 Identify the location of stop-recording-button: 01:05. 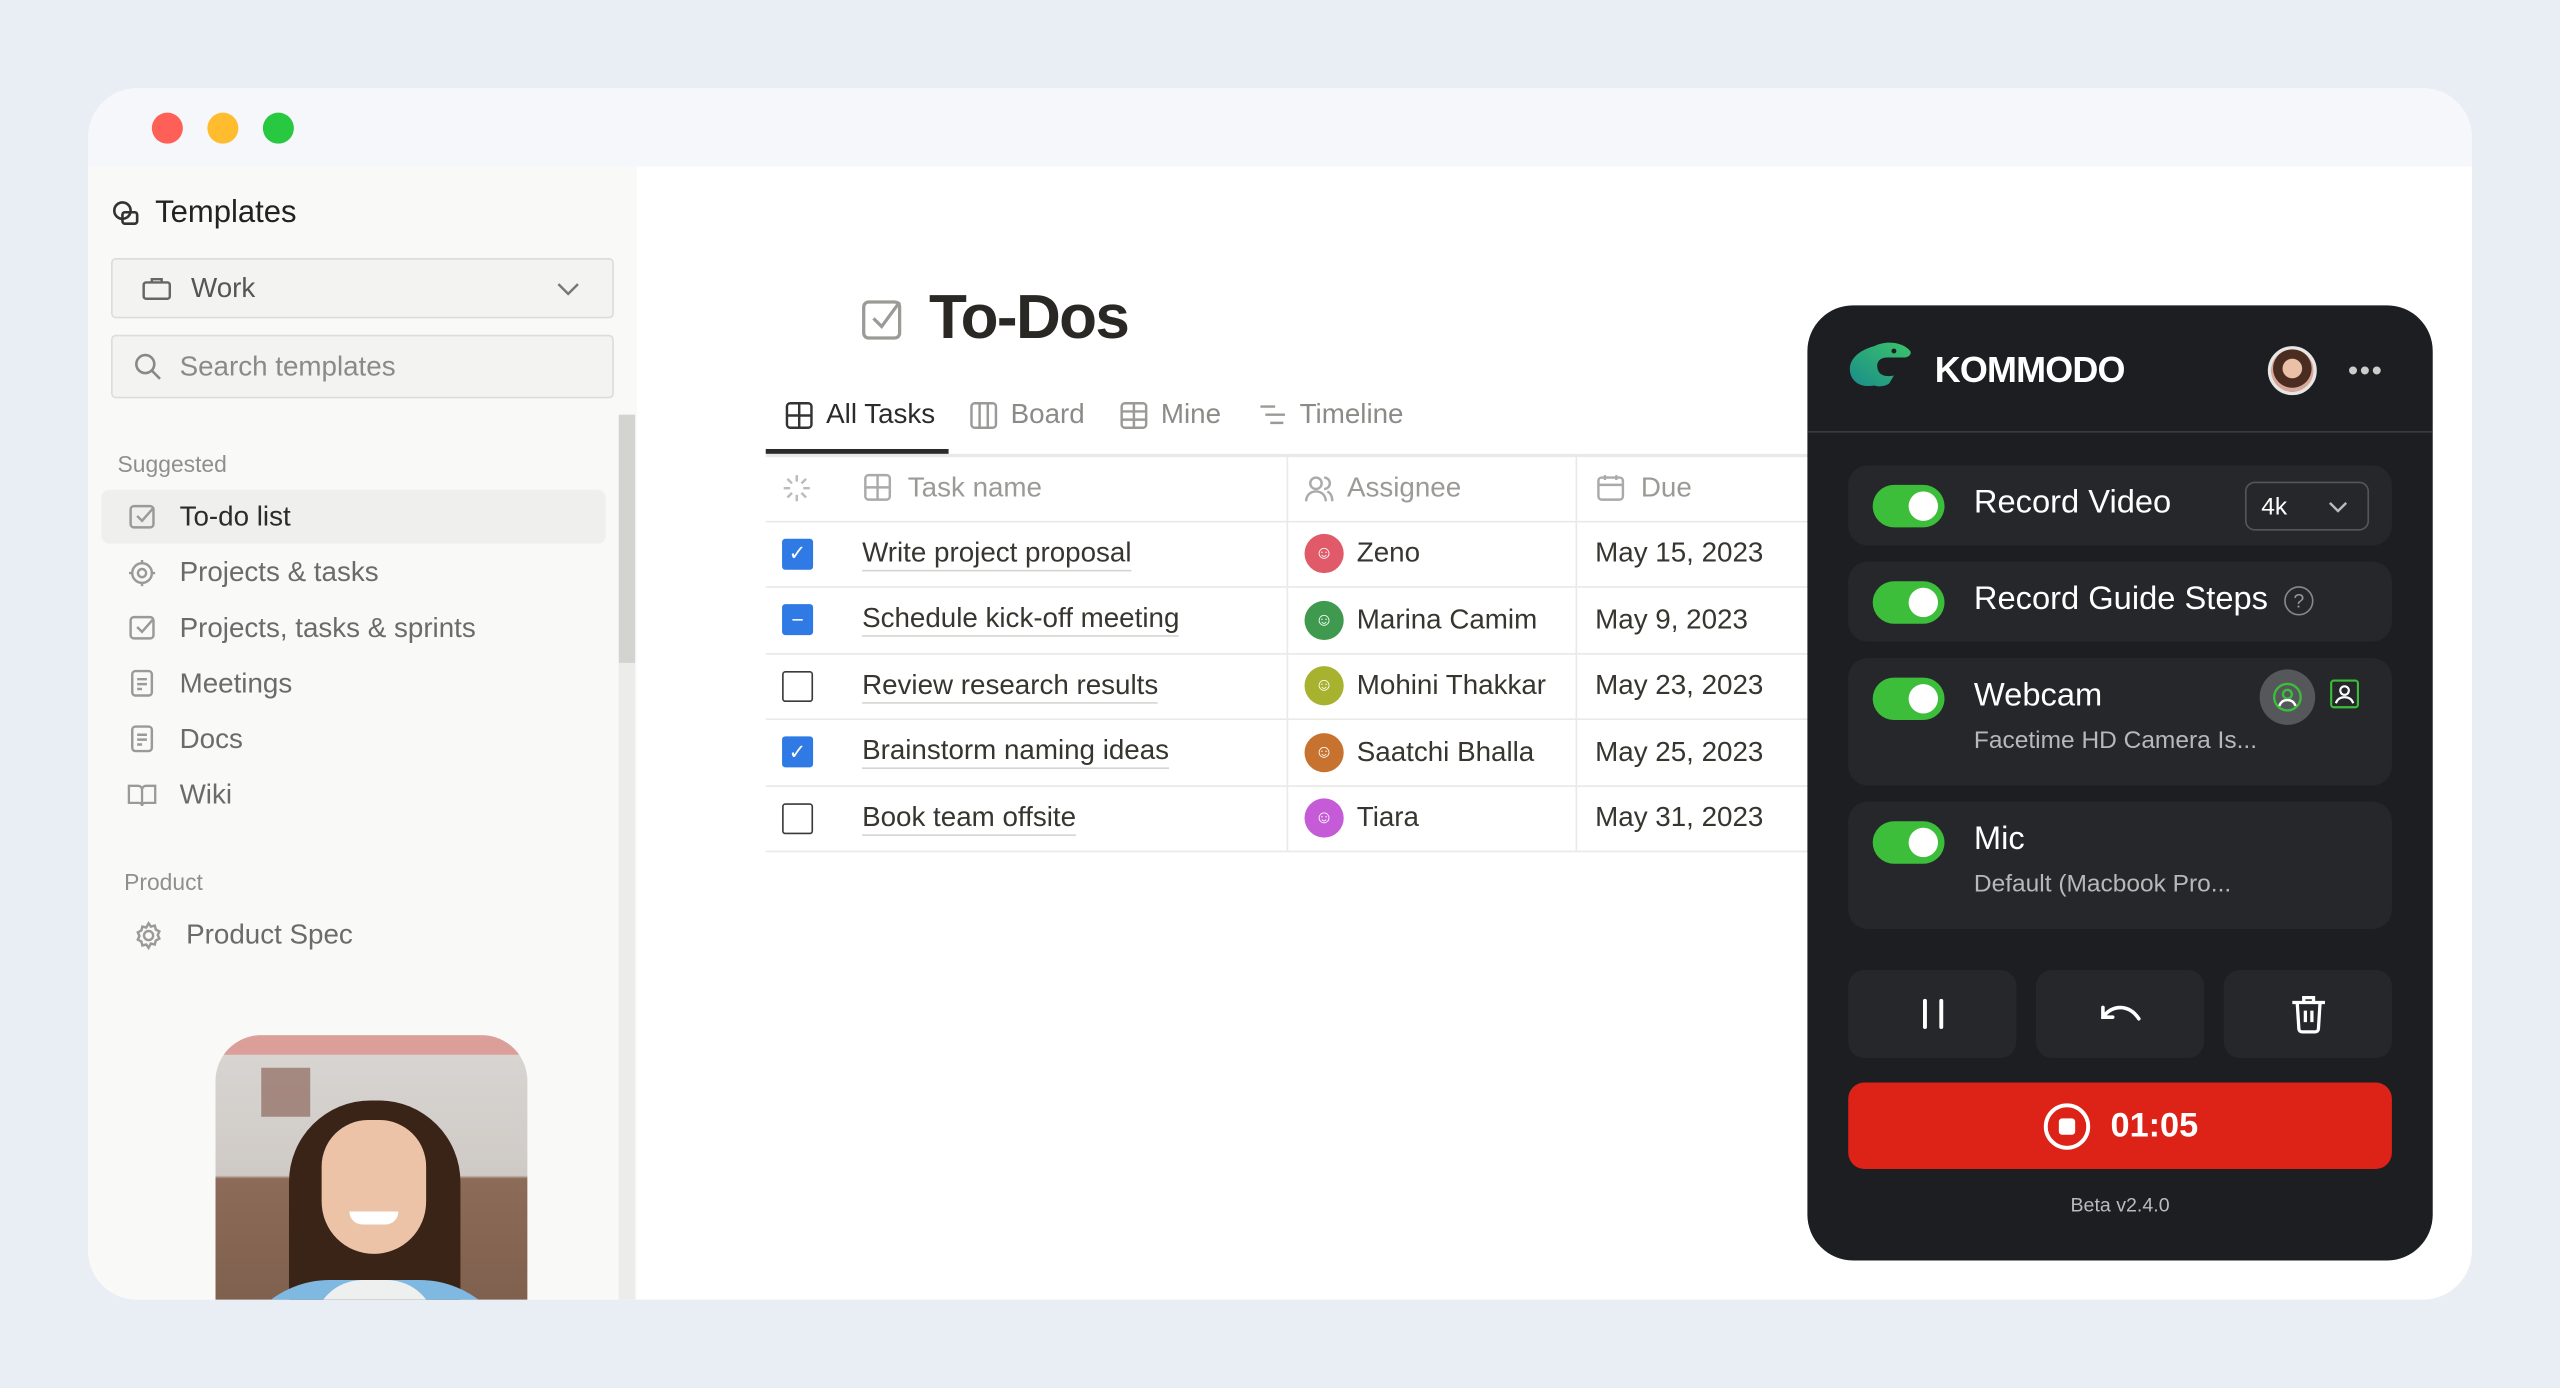
(2120, 1126).